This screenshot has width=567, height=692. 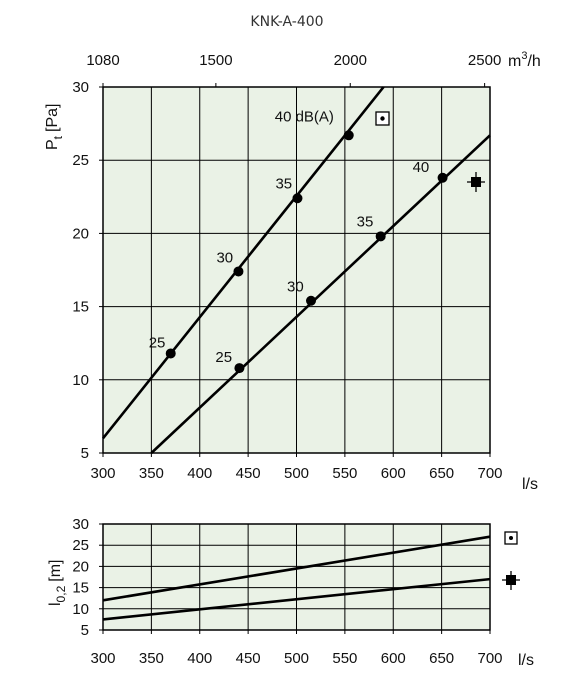 What do you see at coordinates (382, 118) in the screenshot?
I see `legend-marker-dot-in-square-icon` at bounding box center [382, 118].